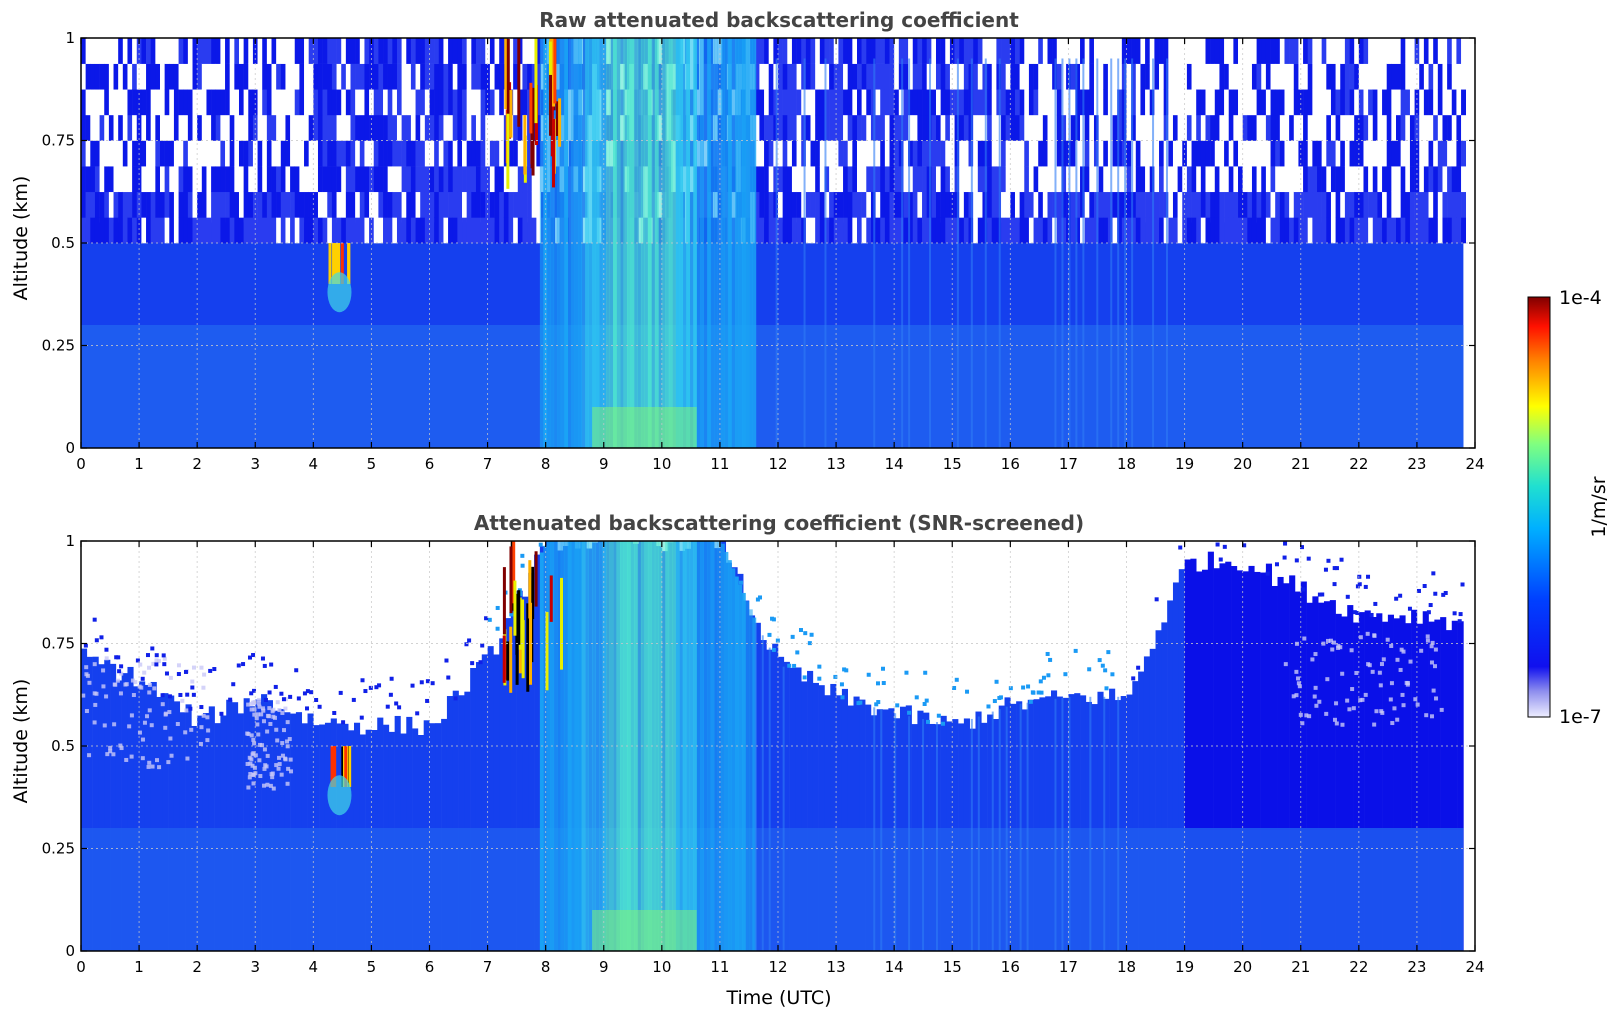  Describe the element at coordinates (1580, 298) in the screenshot. I see `colorbar-max-label: 1e-4` at that location.